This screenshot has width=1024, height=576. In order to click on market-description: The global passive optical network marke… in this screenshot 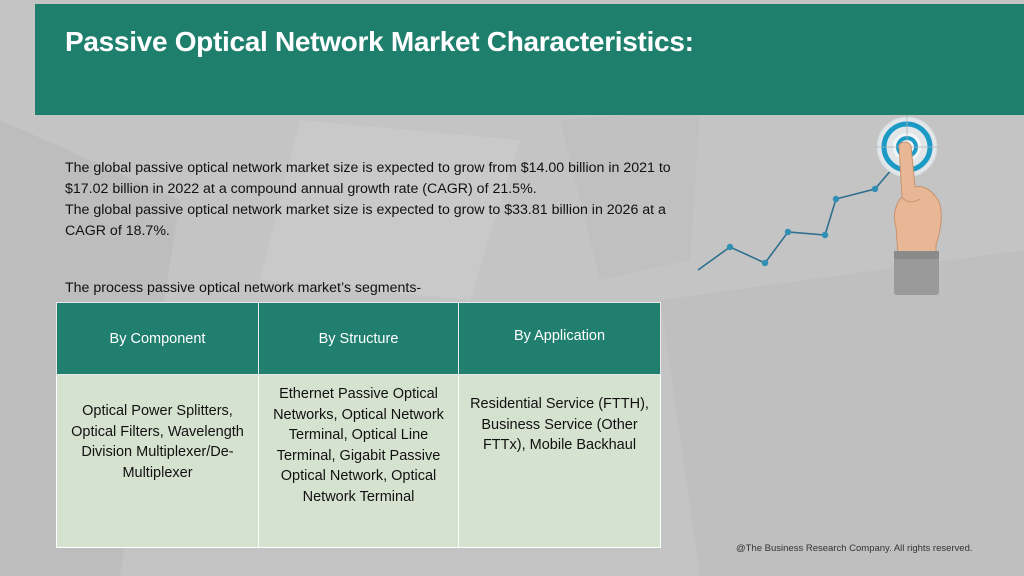, I will do `click(370, 200)`.